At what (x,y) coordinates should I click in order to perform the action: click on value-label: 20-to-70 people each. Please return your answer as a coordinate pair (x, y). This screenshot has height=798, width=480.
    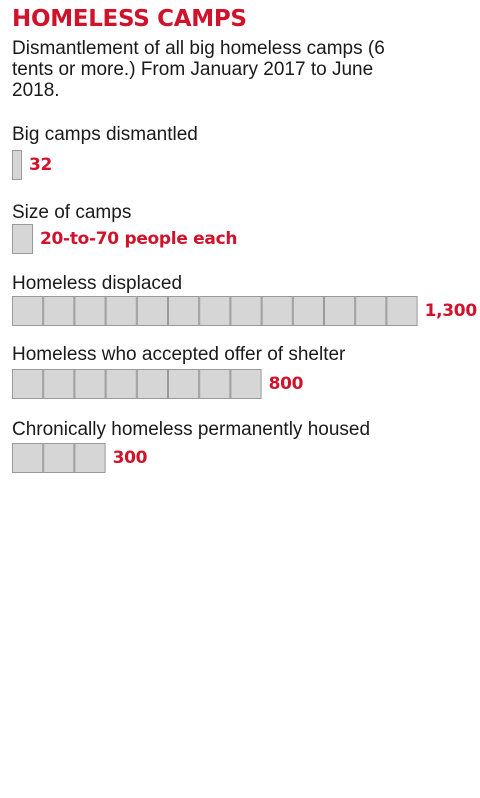
    Looking at the image, I should click on (139, 239).